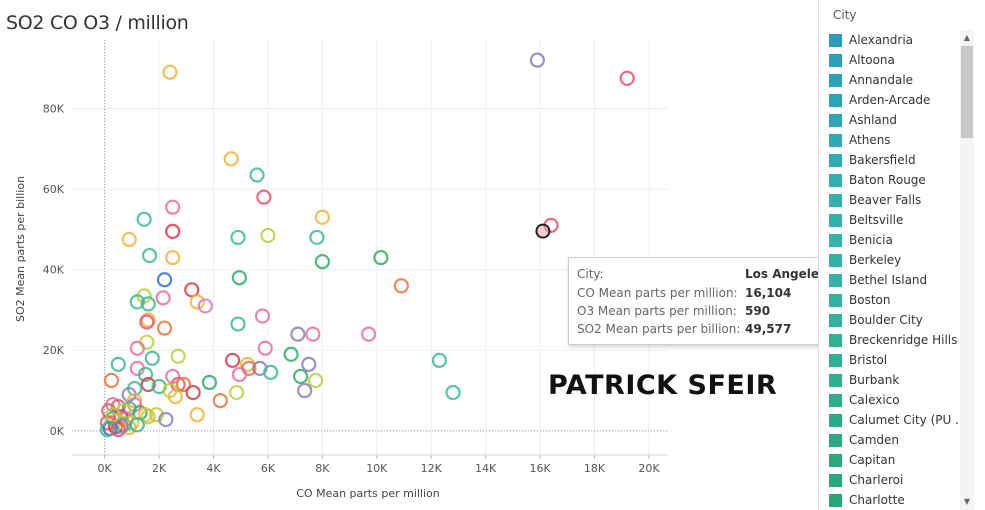  What do you see at coordinates (903, 100) in the screenshot?
I see `legend-item: Arden-Arcade` at bounding box center [903, 100].